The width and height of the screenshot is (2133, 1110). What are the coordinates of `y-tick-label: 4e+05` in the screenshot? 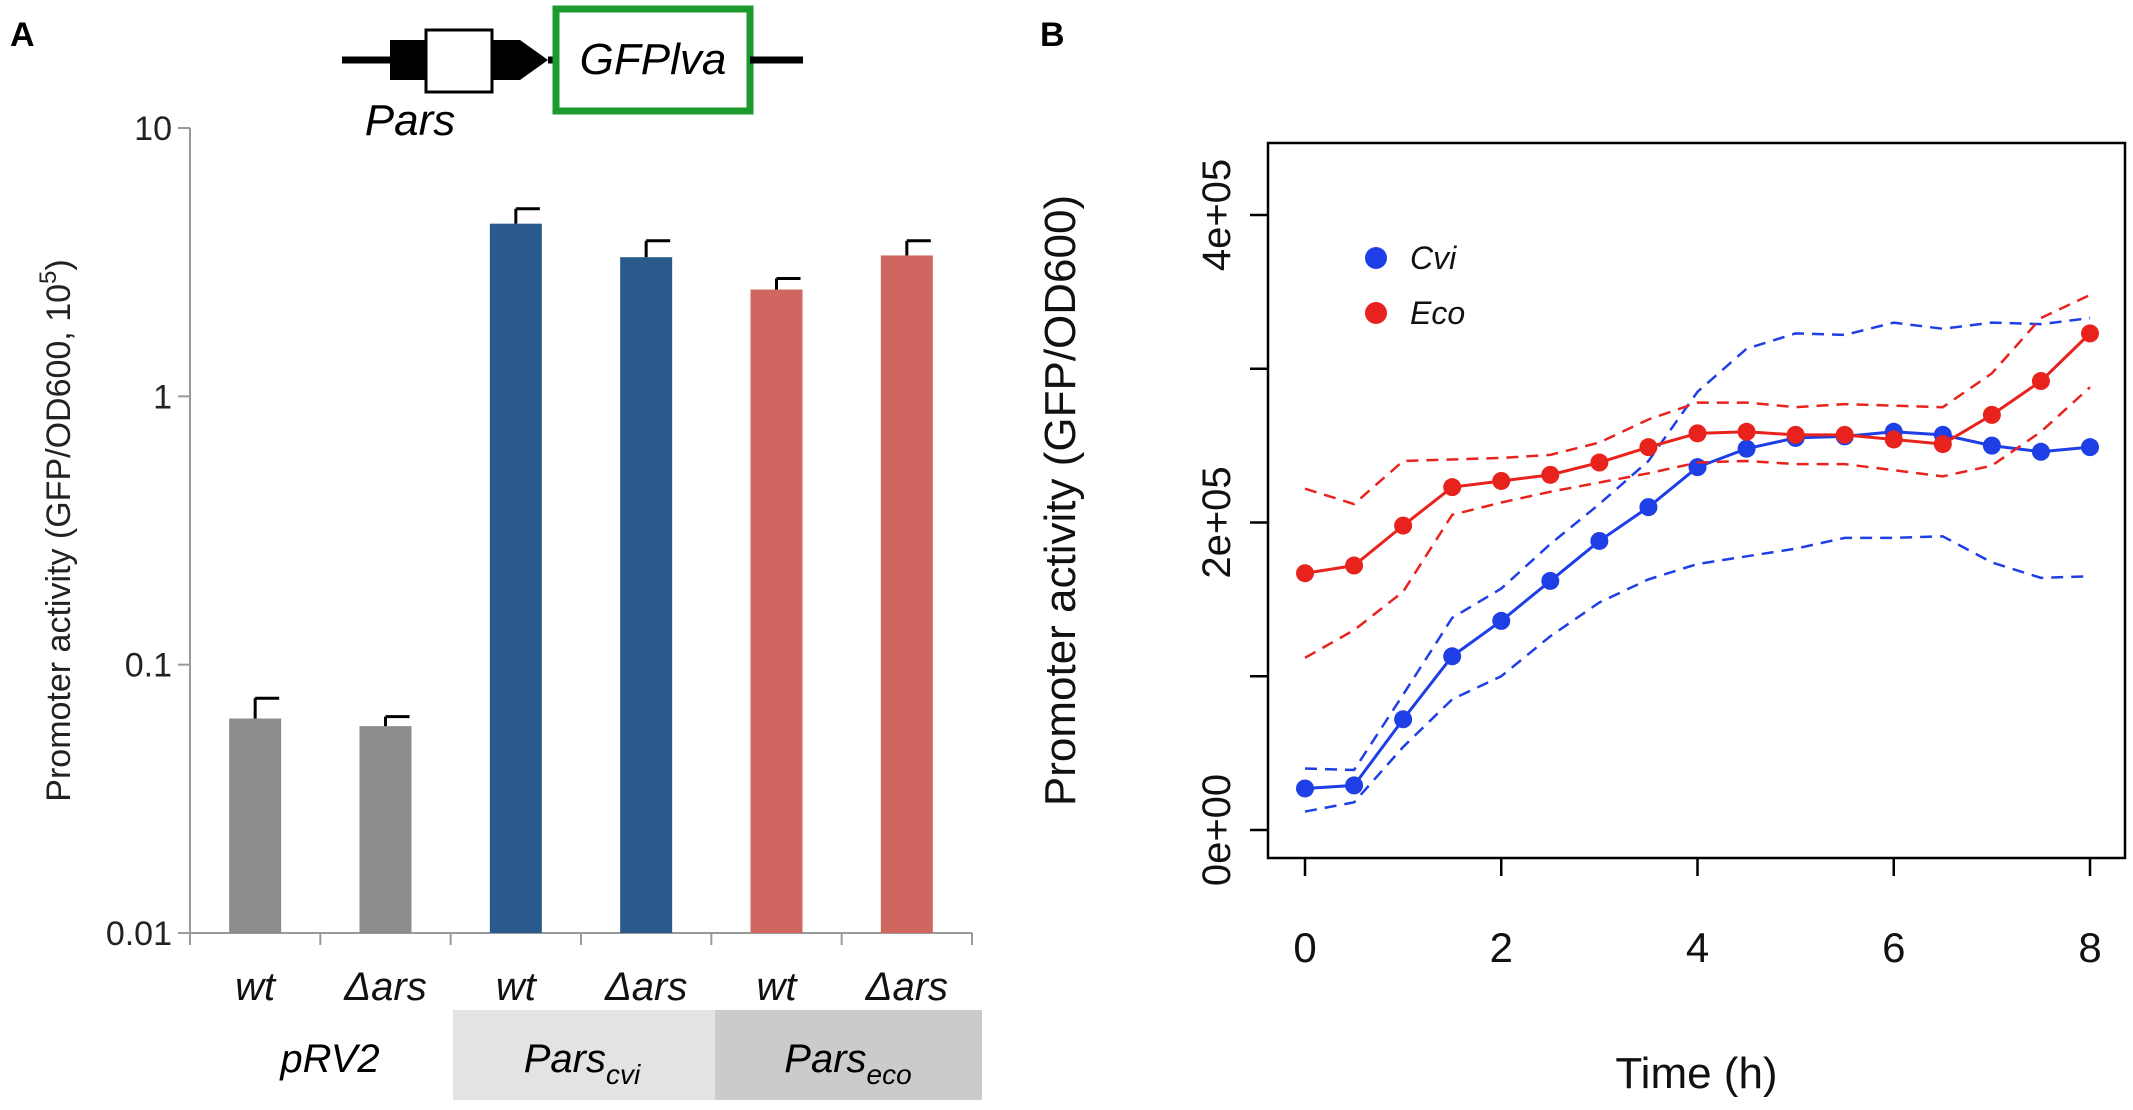 It's located at (1217, 215).